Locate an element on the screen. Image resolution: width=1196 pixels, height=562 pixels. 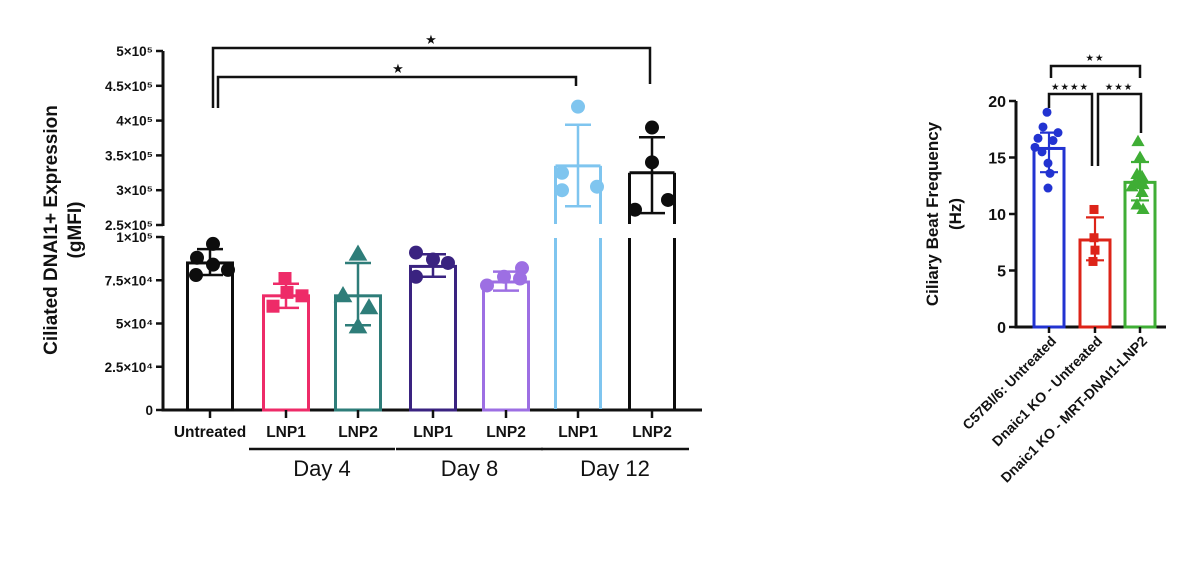
y-tick-label: 15 is located at coordinates (997, 159).